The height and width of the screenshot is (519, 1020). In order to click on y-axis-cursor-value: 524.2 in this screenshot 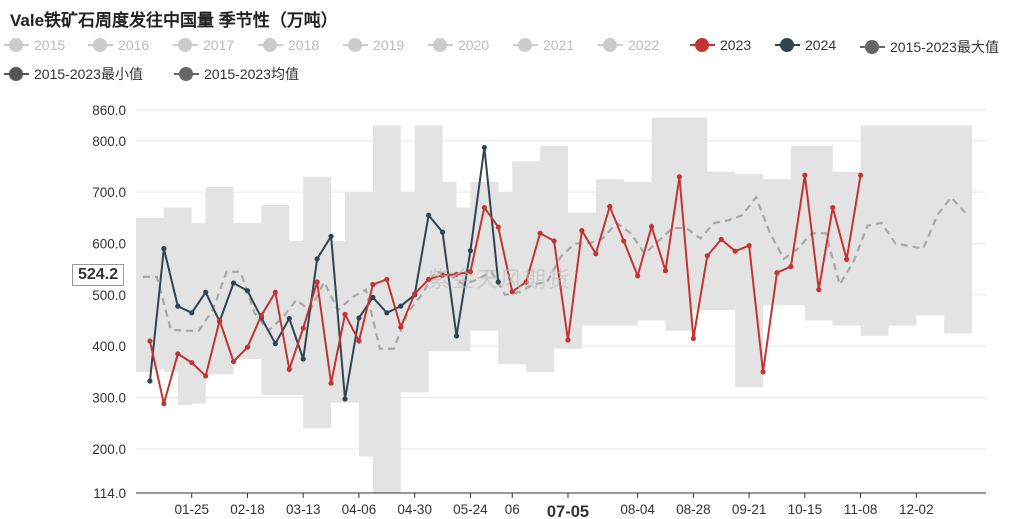, I will do `click(98, 275)`.